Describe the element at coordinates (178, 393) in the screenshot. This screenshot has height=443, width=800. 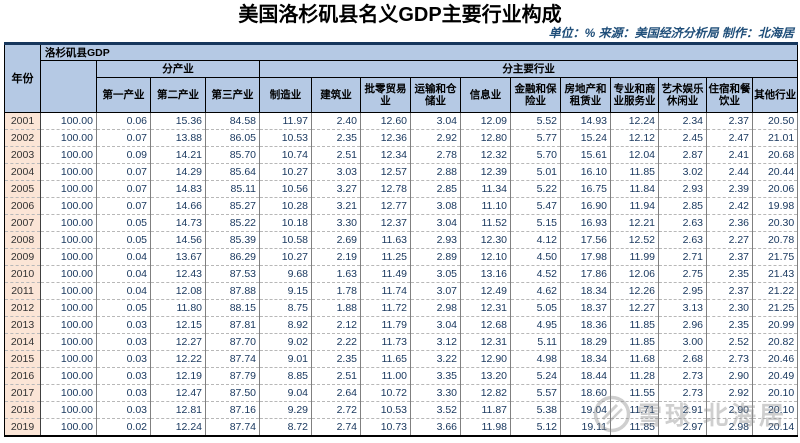
I see `value-cell: 12.47` at that location.